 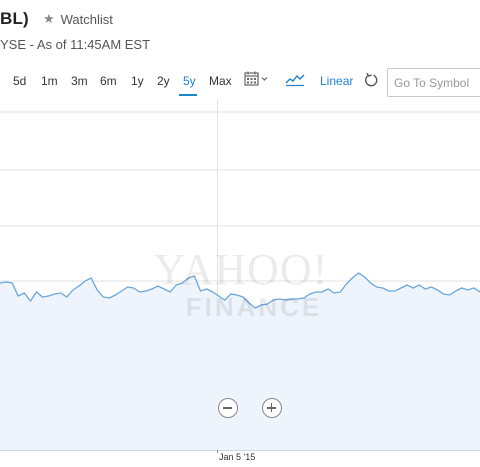 I want to click on range-2y: 2y, so click(x=163, y=81).